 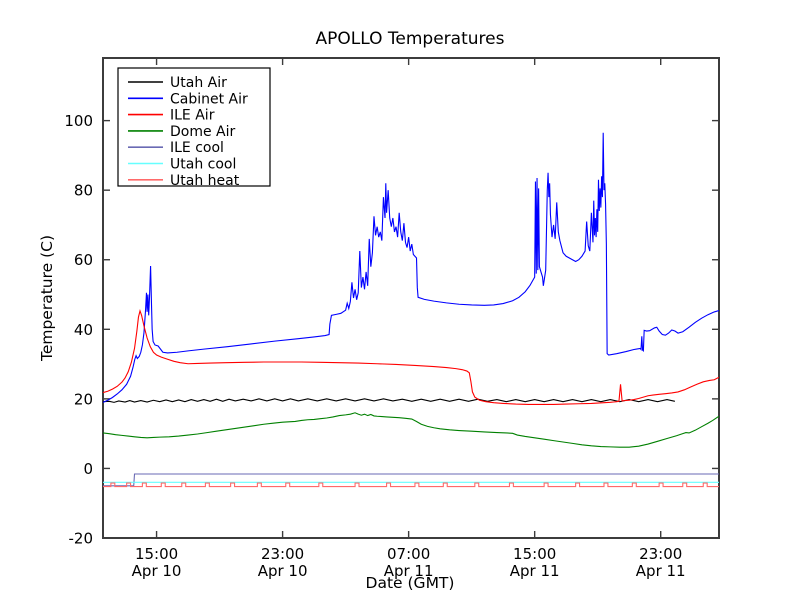 I want to click on legend-label-ile-cool: ILE cool, so click(x=197, y=148).